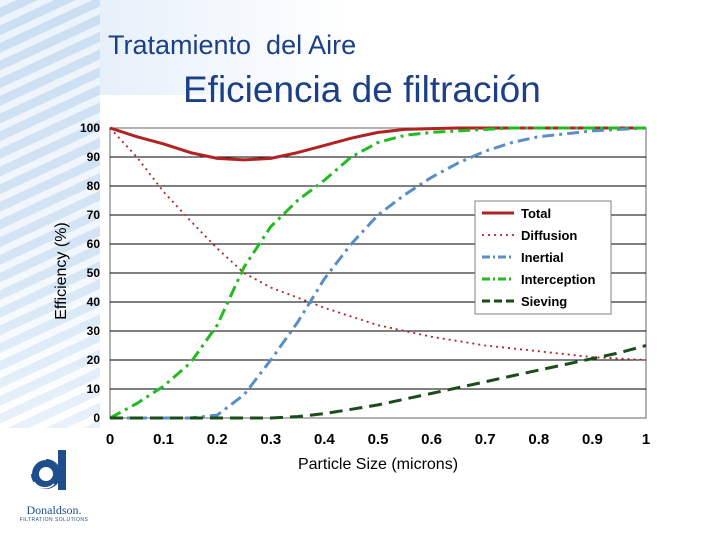  Describe the element at coordinates (54, 510) in the screenshot. I see `brand-name: Donaldson.` at that location.